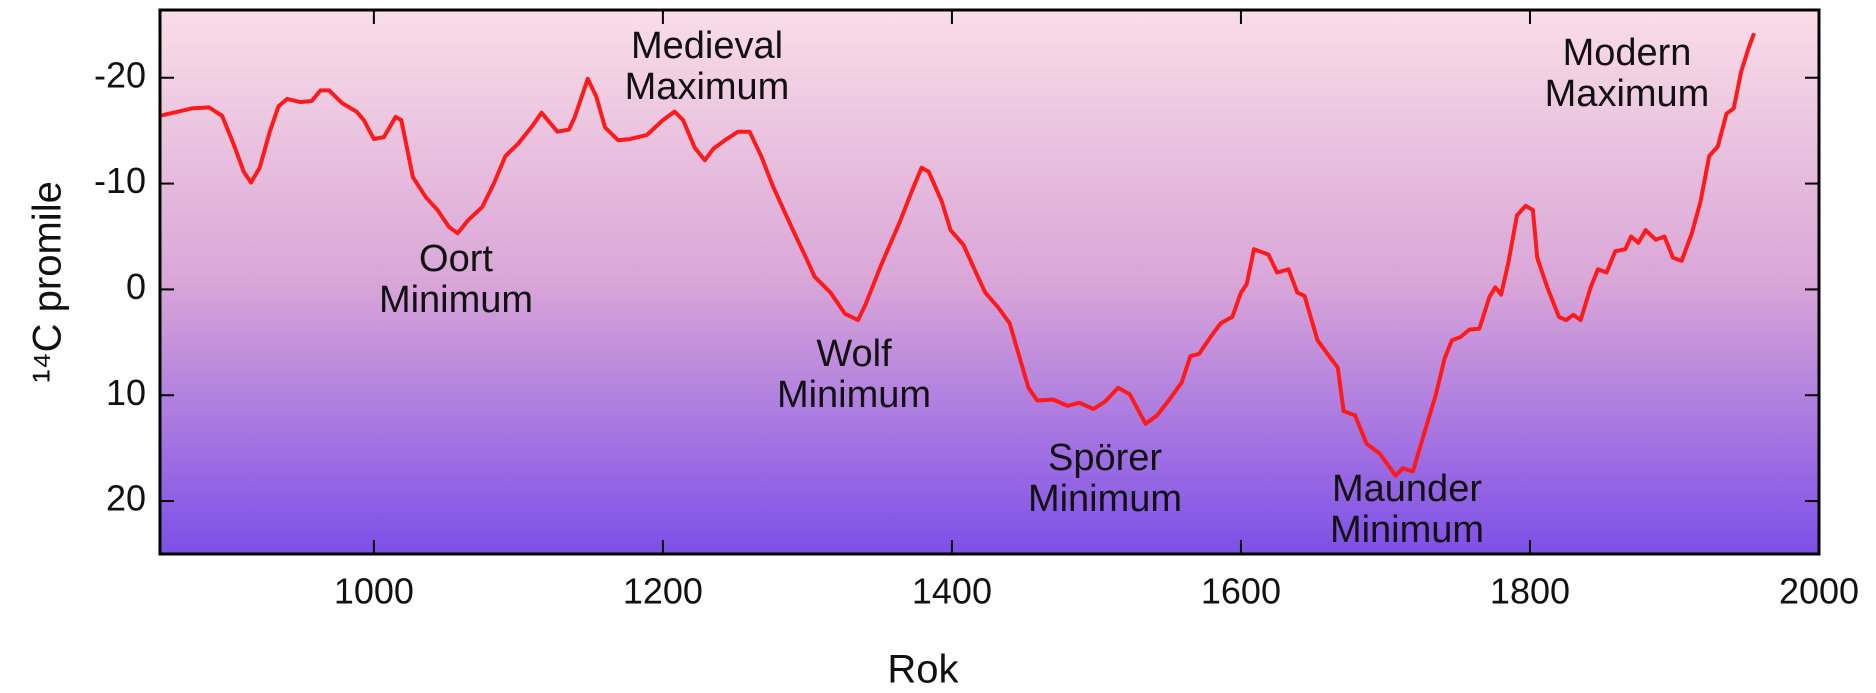 The image size is (1876, 693). Describe the element at coordinates (1241, 591) in the screenshot. I see `x-tick-label: 1600` at that location.